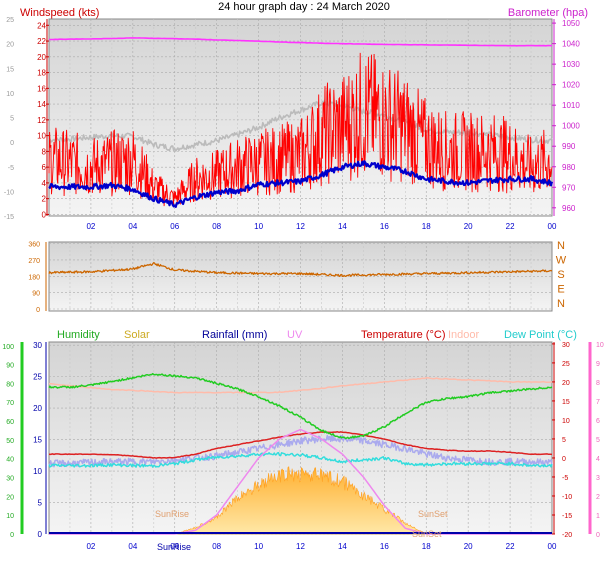  I want to click on compass-W-1: W, so click(561, 261).